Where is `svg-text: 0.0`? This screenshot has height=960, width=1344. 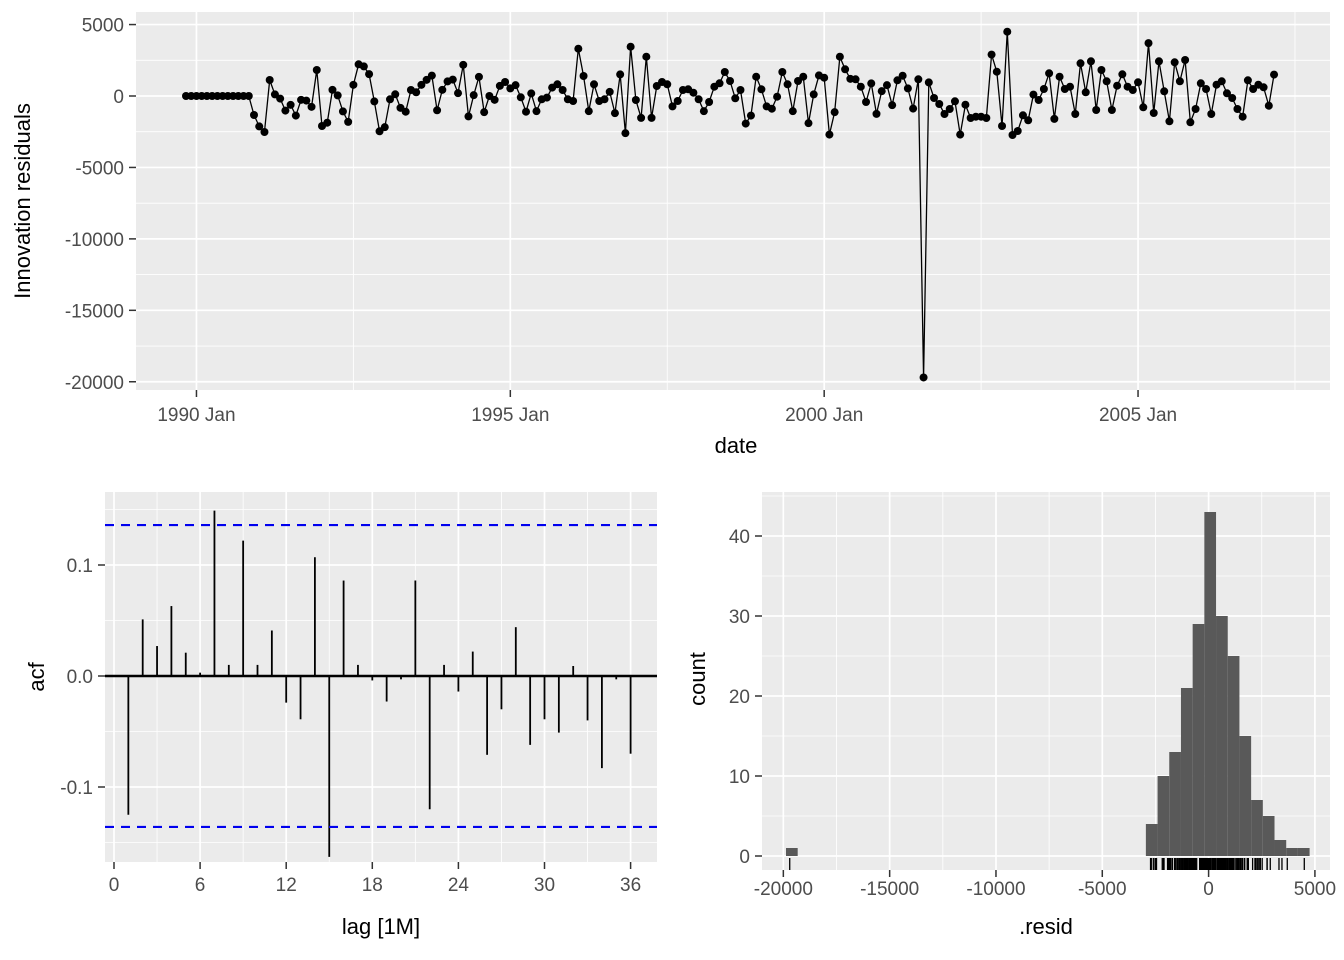 svg-text: 0.0 is located at coordinates (80, 677).